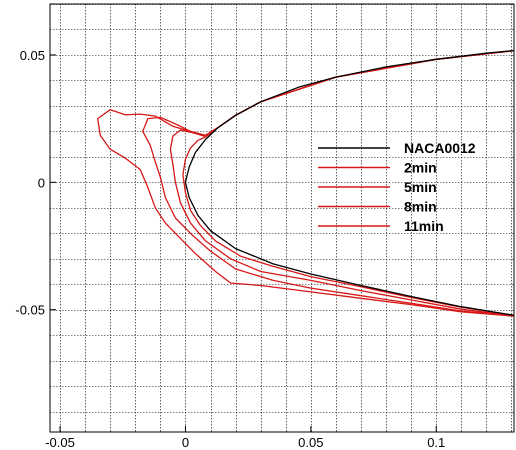 This screenshot has width=516, height=450. What do you see at coordinates (397, 187) in the screenshot?
I see `legend: NACA0012 2min 5min 8min 11min` at bounding box center [397, 187].